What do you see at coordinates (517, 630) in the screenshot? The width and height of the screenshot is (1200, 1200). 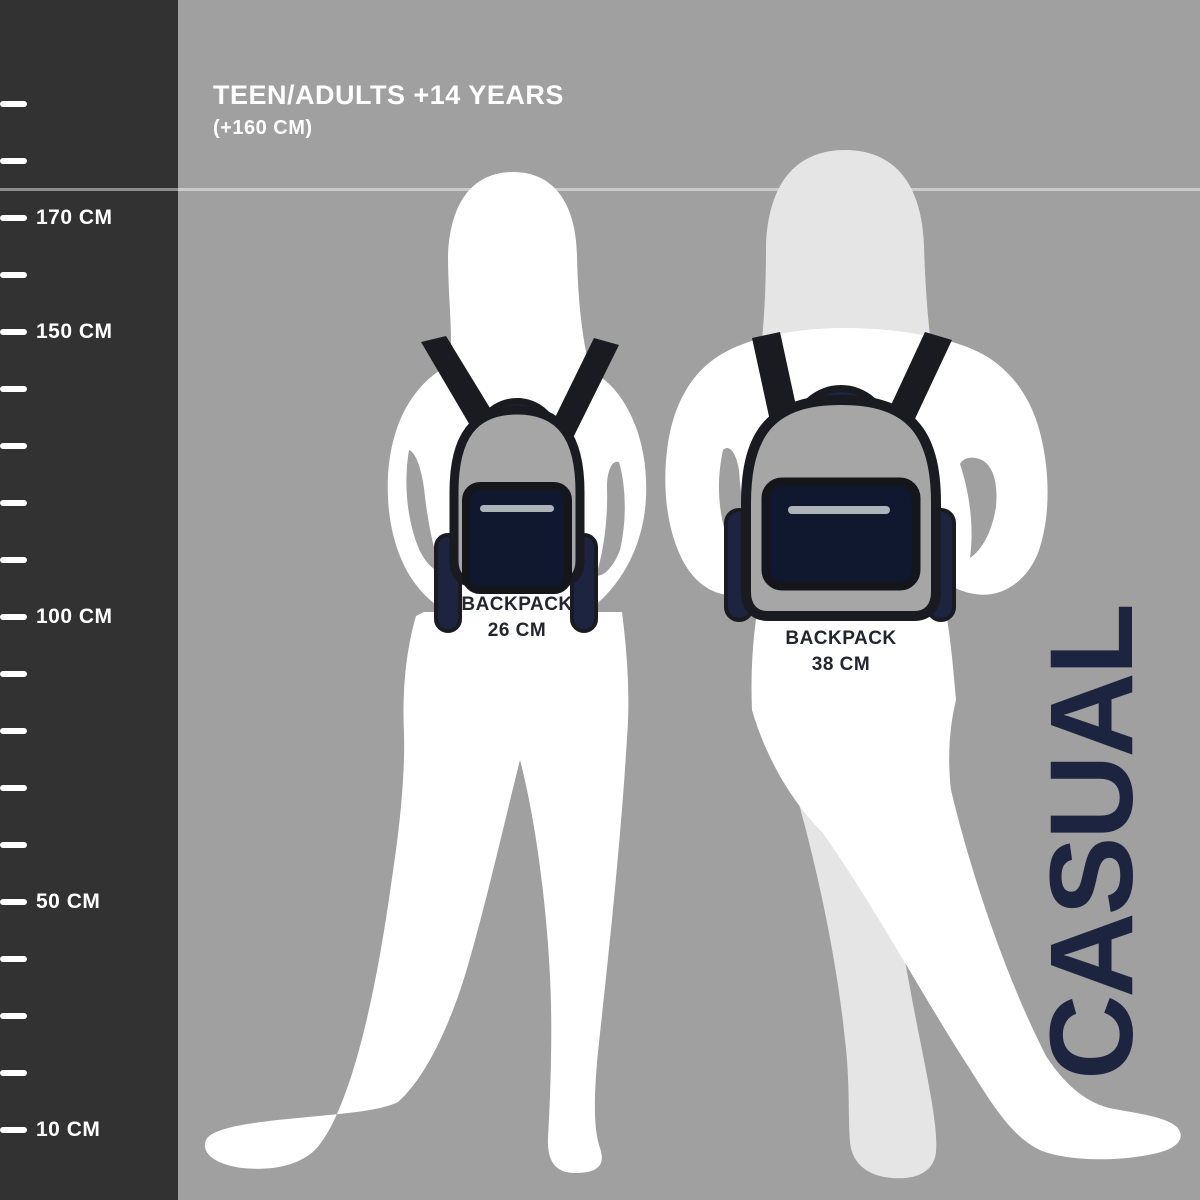 I see `backpack-26-size: 26 CM` at bounding box center [517, 630].